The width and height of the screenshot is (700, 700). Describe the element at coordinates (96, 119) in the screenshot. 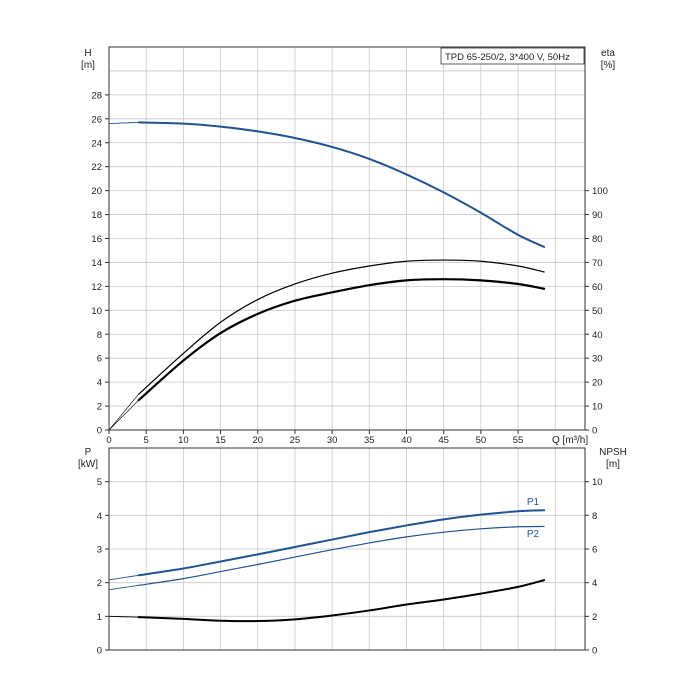

I see `left-tick-label: 26` at that location.